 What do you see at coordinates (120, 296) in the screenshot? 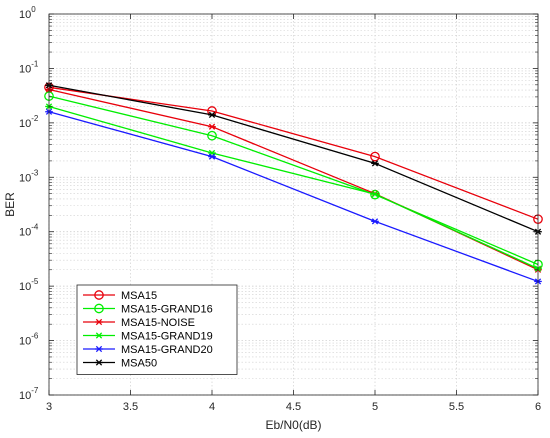
I see `legend-entry: MSA15` at bounding box center [120, 296].